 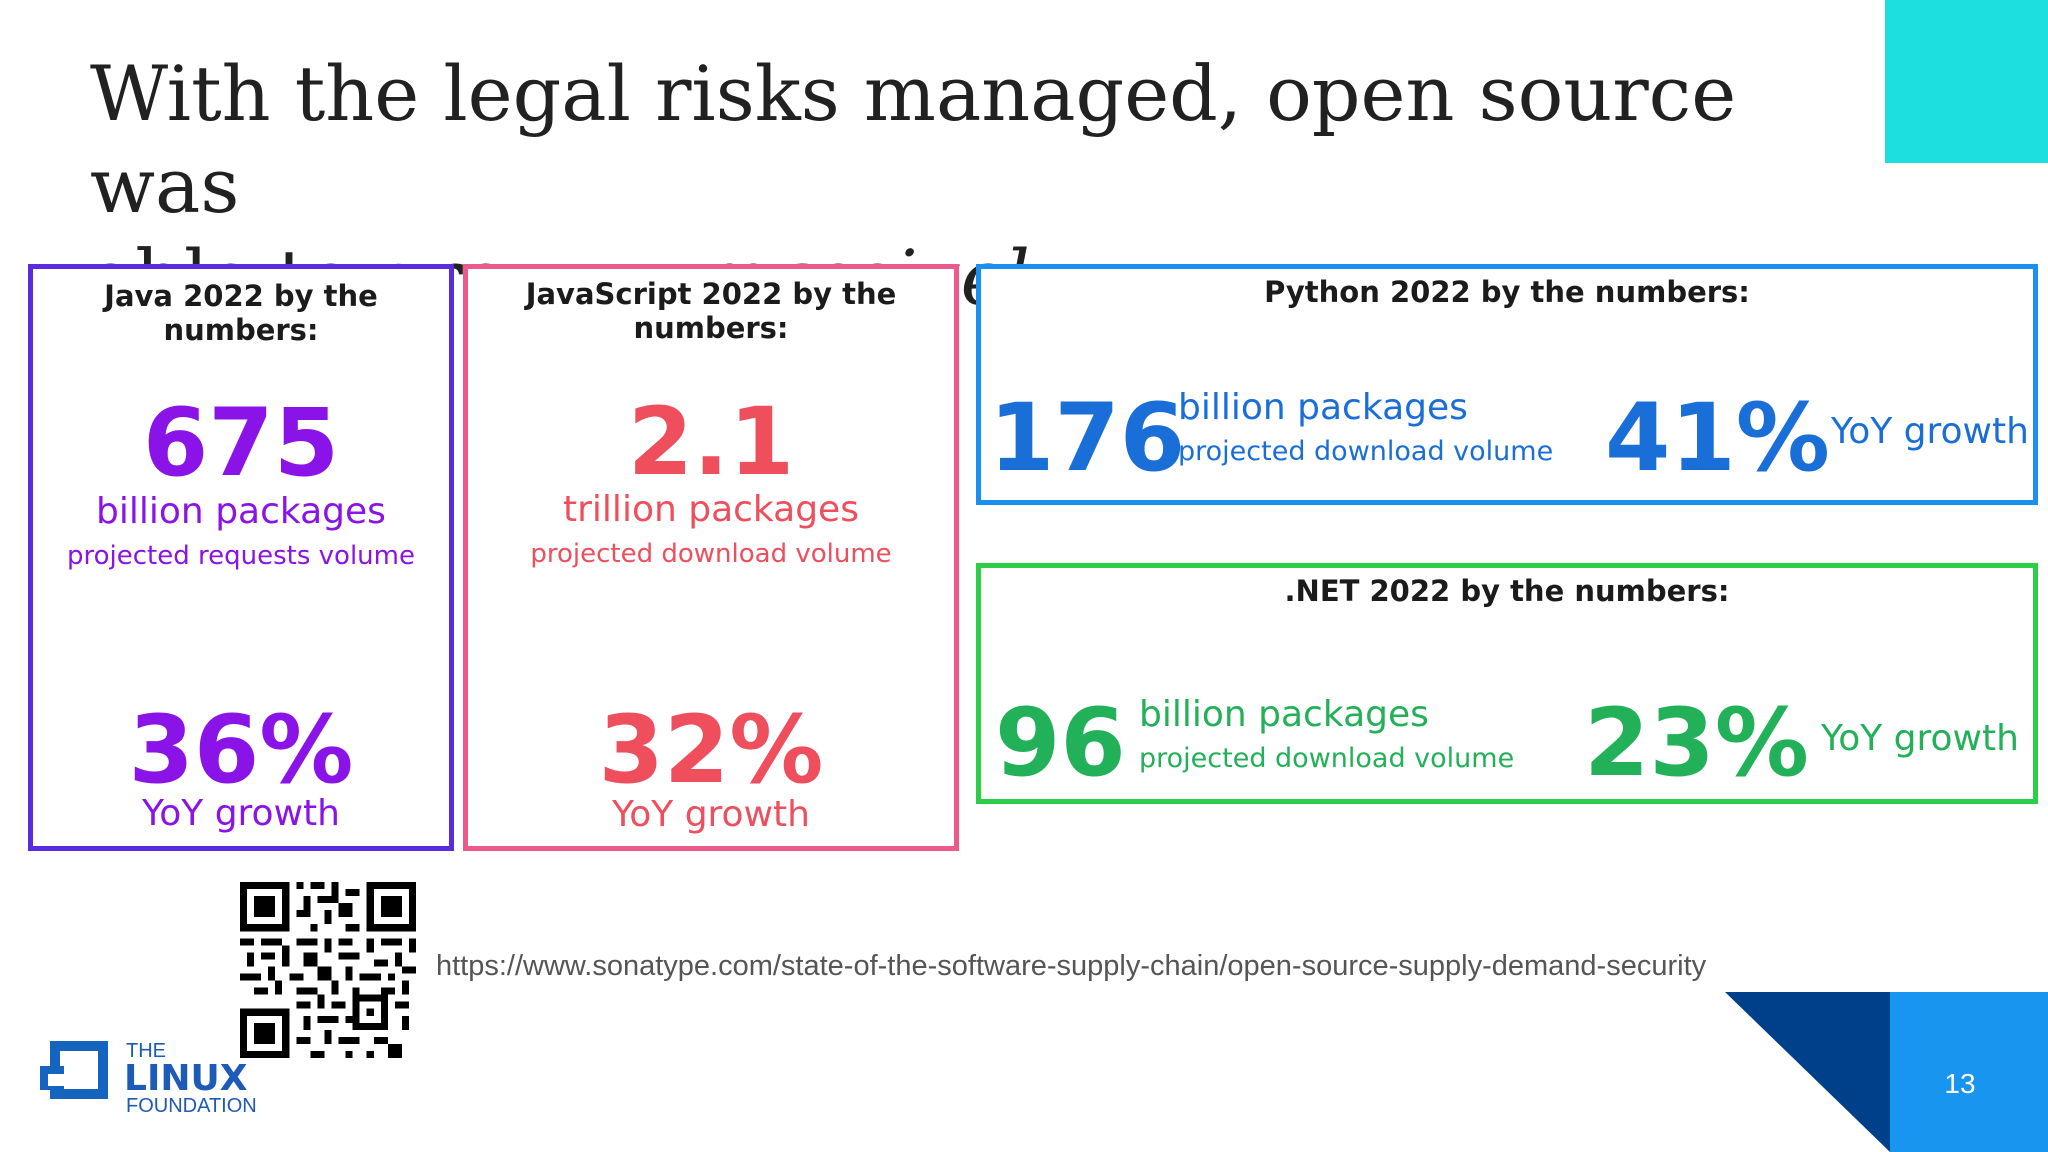 I want to click on logo-text-foundation: FOUNDATION, so click(x=191, y=1105).